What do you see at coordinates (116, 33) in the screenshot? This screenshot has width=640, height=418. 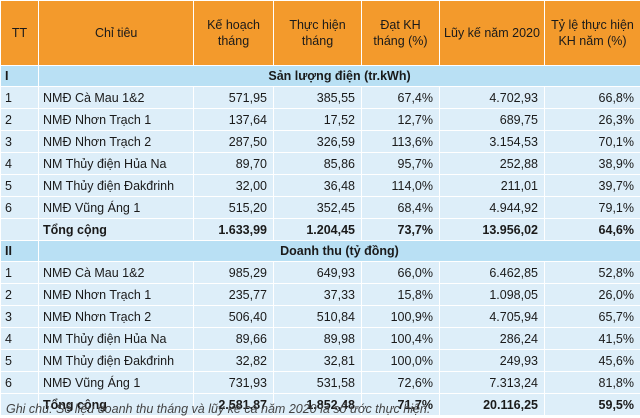 I see `header-chi-tieu: Chỉ tiêu` at bounding box center [116, 33].